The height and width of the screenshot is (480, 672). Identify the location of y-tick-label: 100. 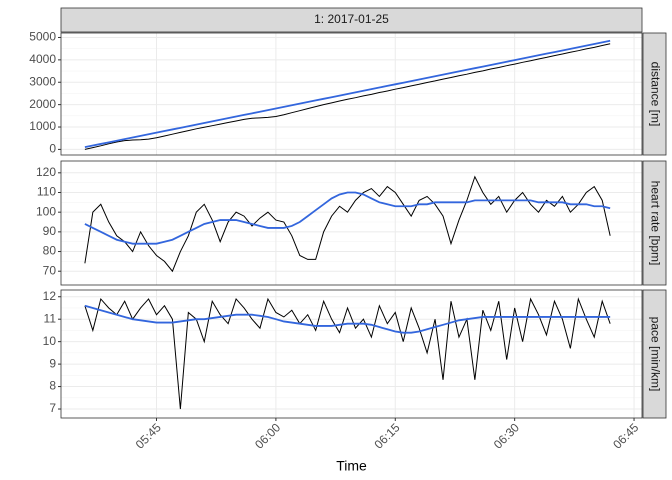
(46, 211).